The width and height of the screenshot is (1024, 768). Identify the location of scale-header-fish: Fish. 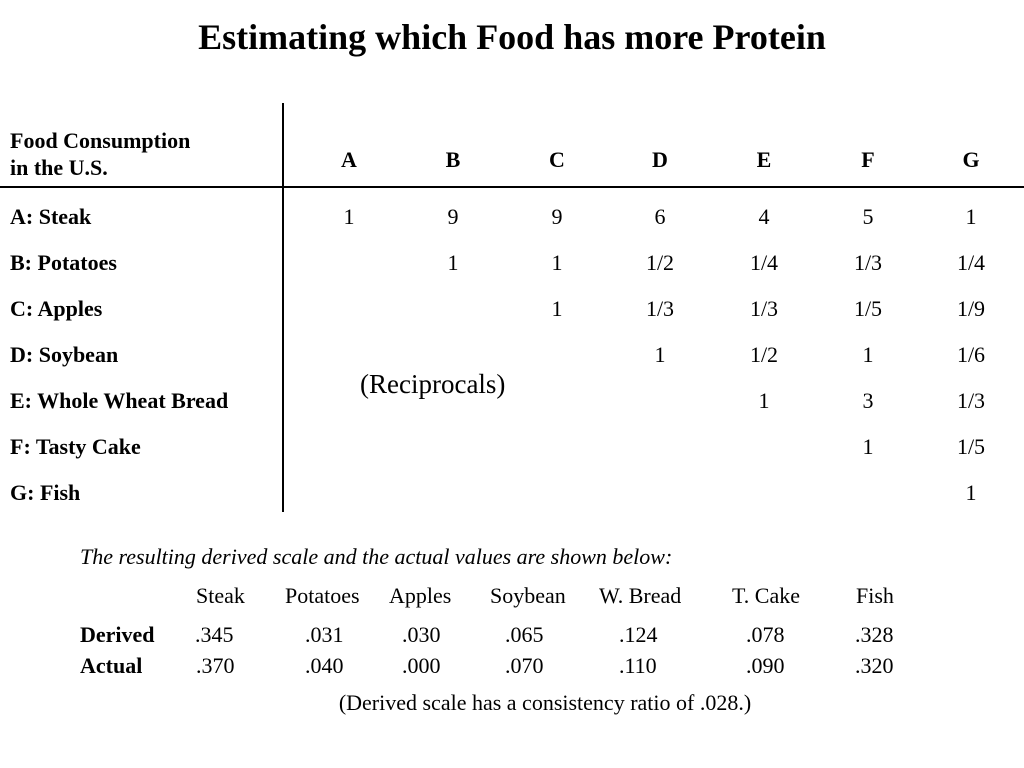
(875, 595).